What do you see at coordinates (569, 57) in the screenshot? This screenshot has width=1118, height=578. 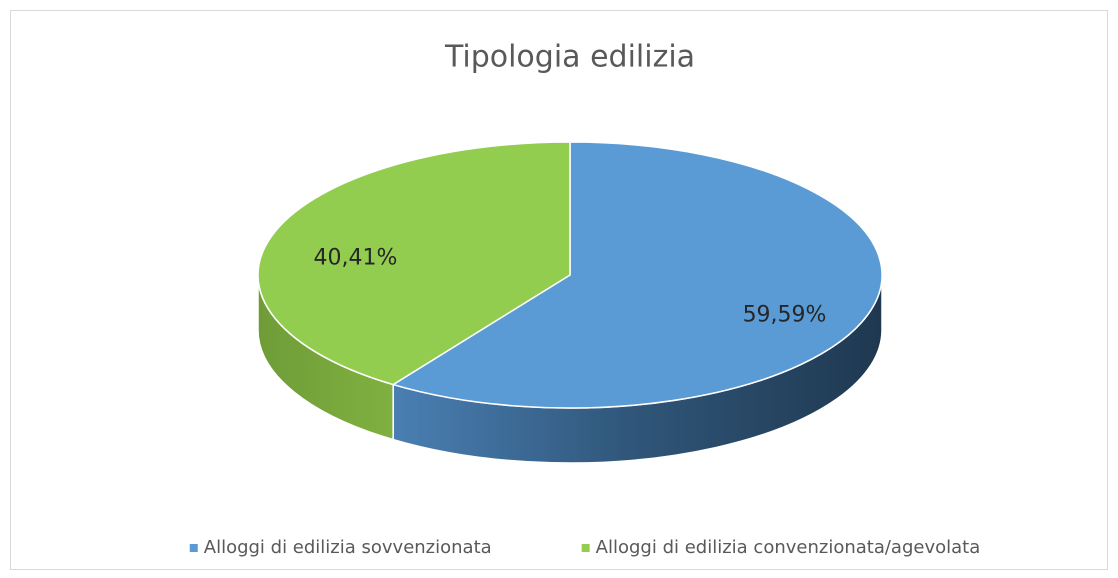 I see `chart-title: Tipologia edilizia` at bounding box center [569, 57].